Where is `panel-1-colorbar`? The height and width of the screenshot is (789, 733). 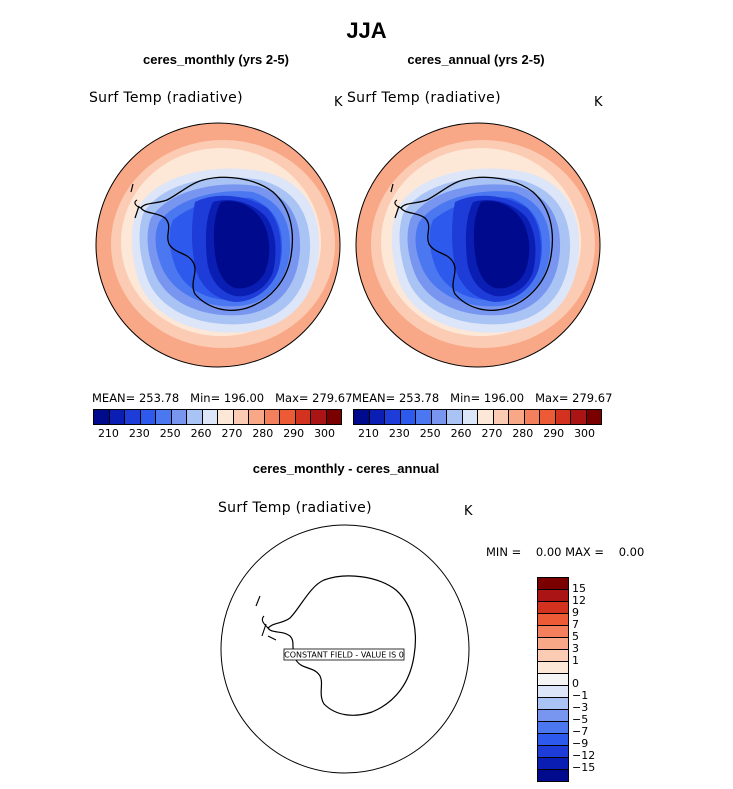
panel-1-colorbar is located at coordinates (217, 417).